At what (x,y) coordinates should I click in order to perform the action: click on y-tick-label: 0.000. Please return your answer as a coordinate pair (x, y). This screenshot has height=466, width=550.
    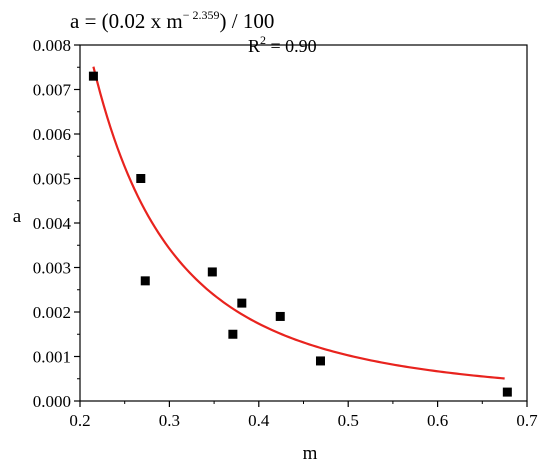
    Looking at the image, I should click on (52, 401).